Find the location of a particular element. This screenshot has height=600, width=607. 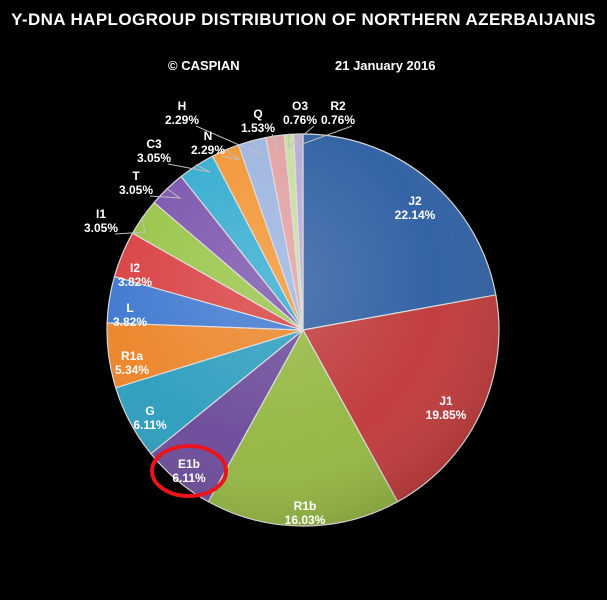

slice-name: T is located at coordinates (136, 176).